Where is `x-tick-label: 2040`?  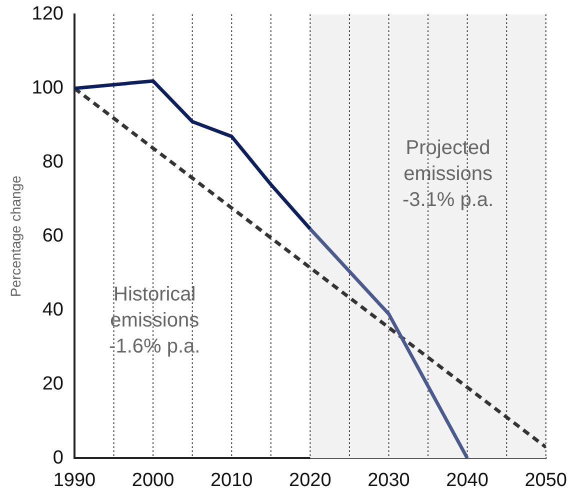
x-tick-label: 2040 is located at coordinates (467, 480).